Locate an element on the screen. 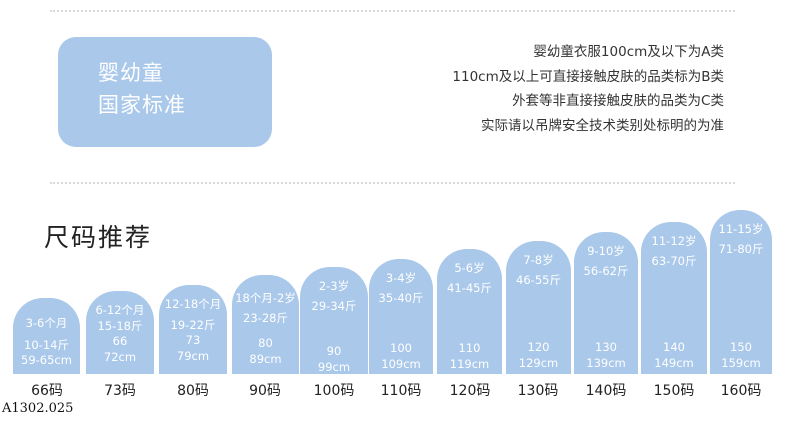 This screenshot has width=790, height=426. weight-range: 35-40斤 is located at coordinates (401, 297).